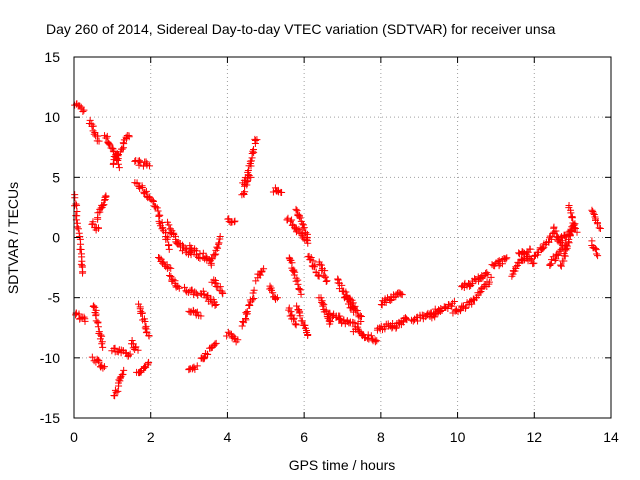 The width and height of the screenshot is (640, 480). Describe the element at coordinates (304, 437) in the screenshot. I see `x-tick-label: 6` at that location.